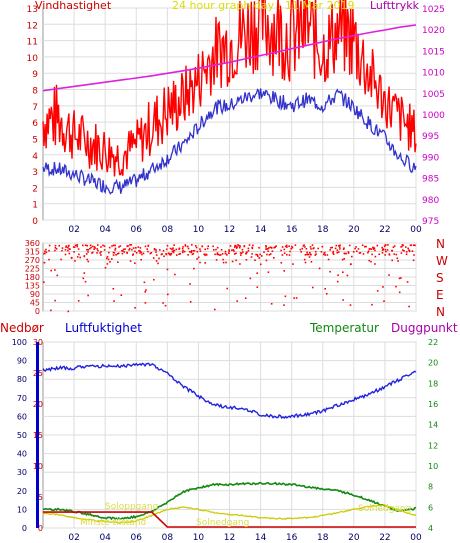 The image size is (460, 543). I want to click on temp-x-tick-label: 10, so click(199, 538).